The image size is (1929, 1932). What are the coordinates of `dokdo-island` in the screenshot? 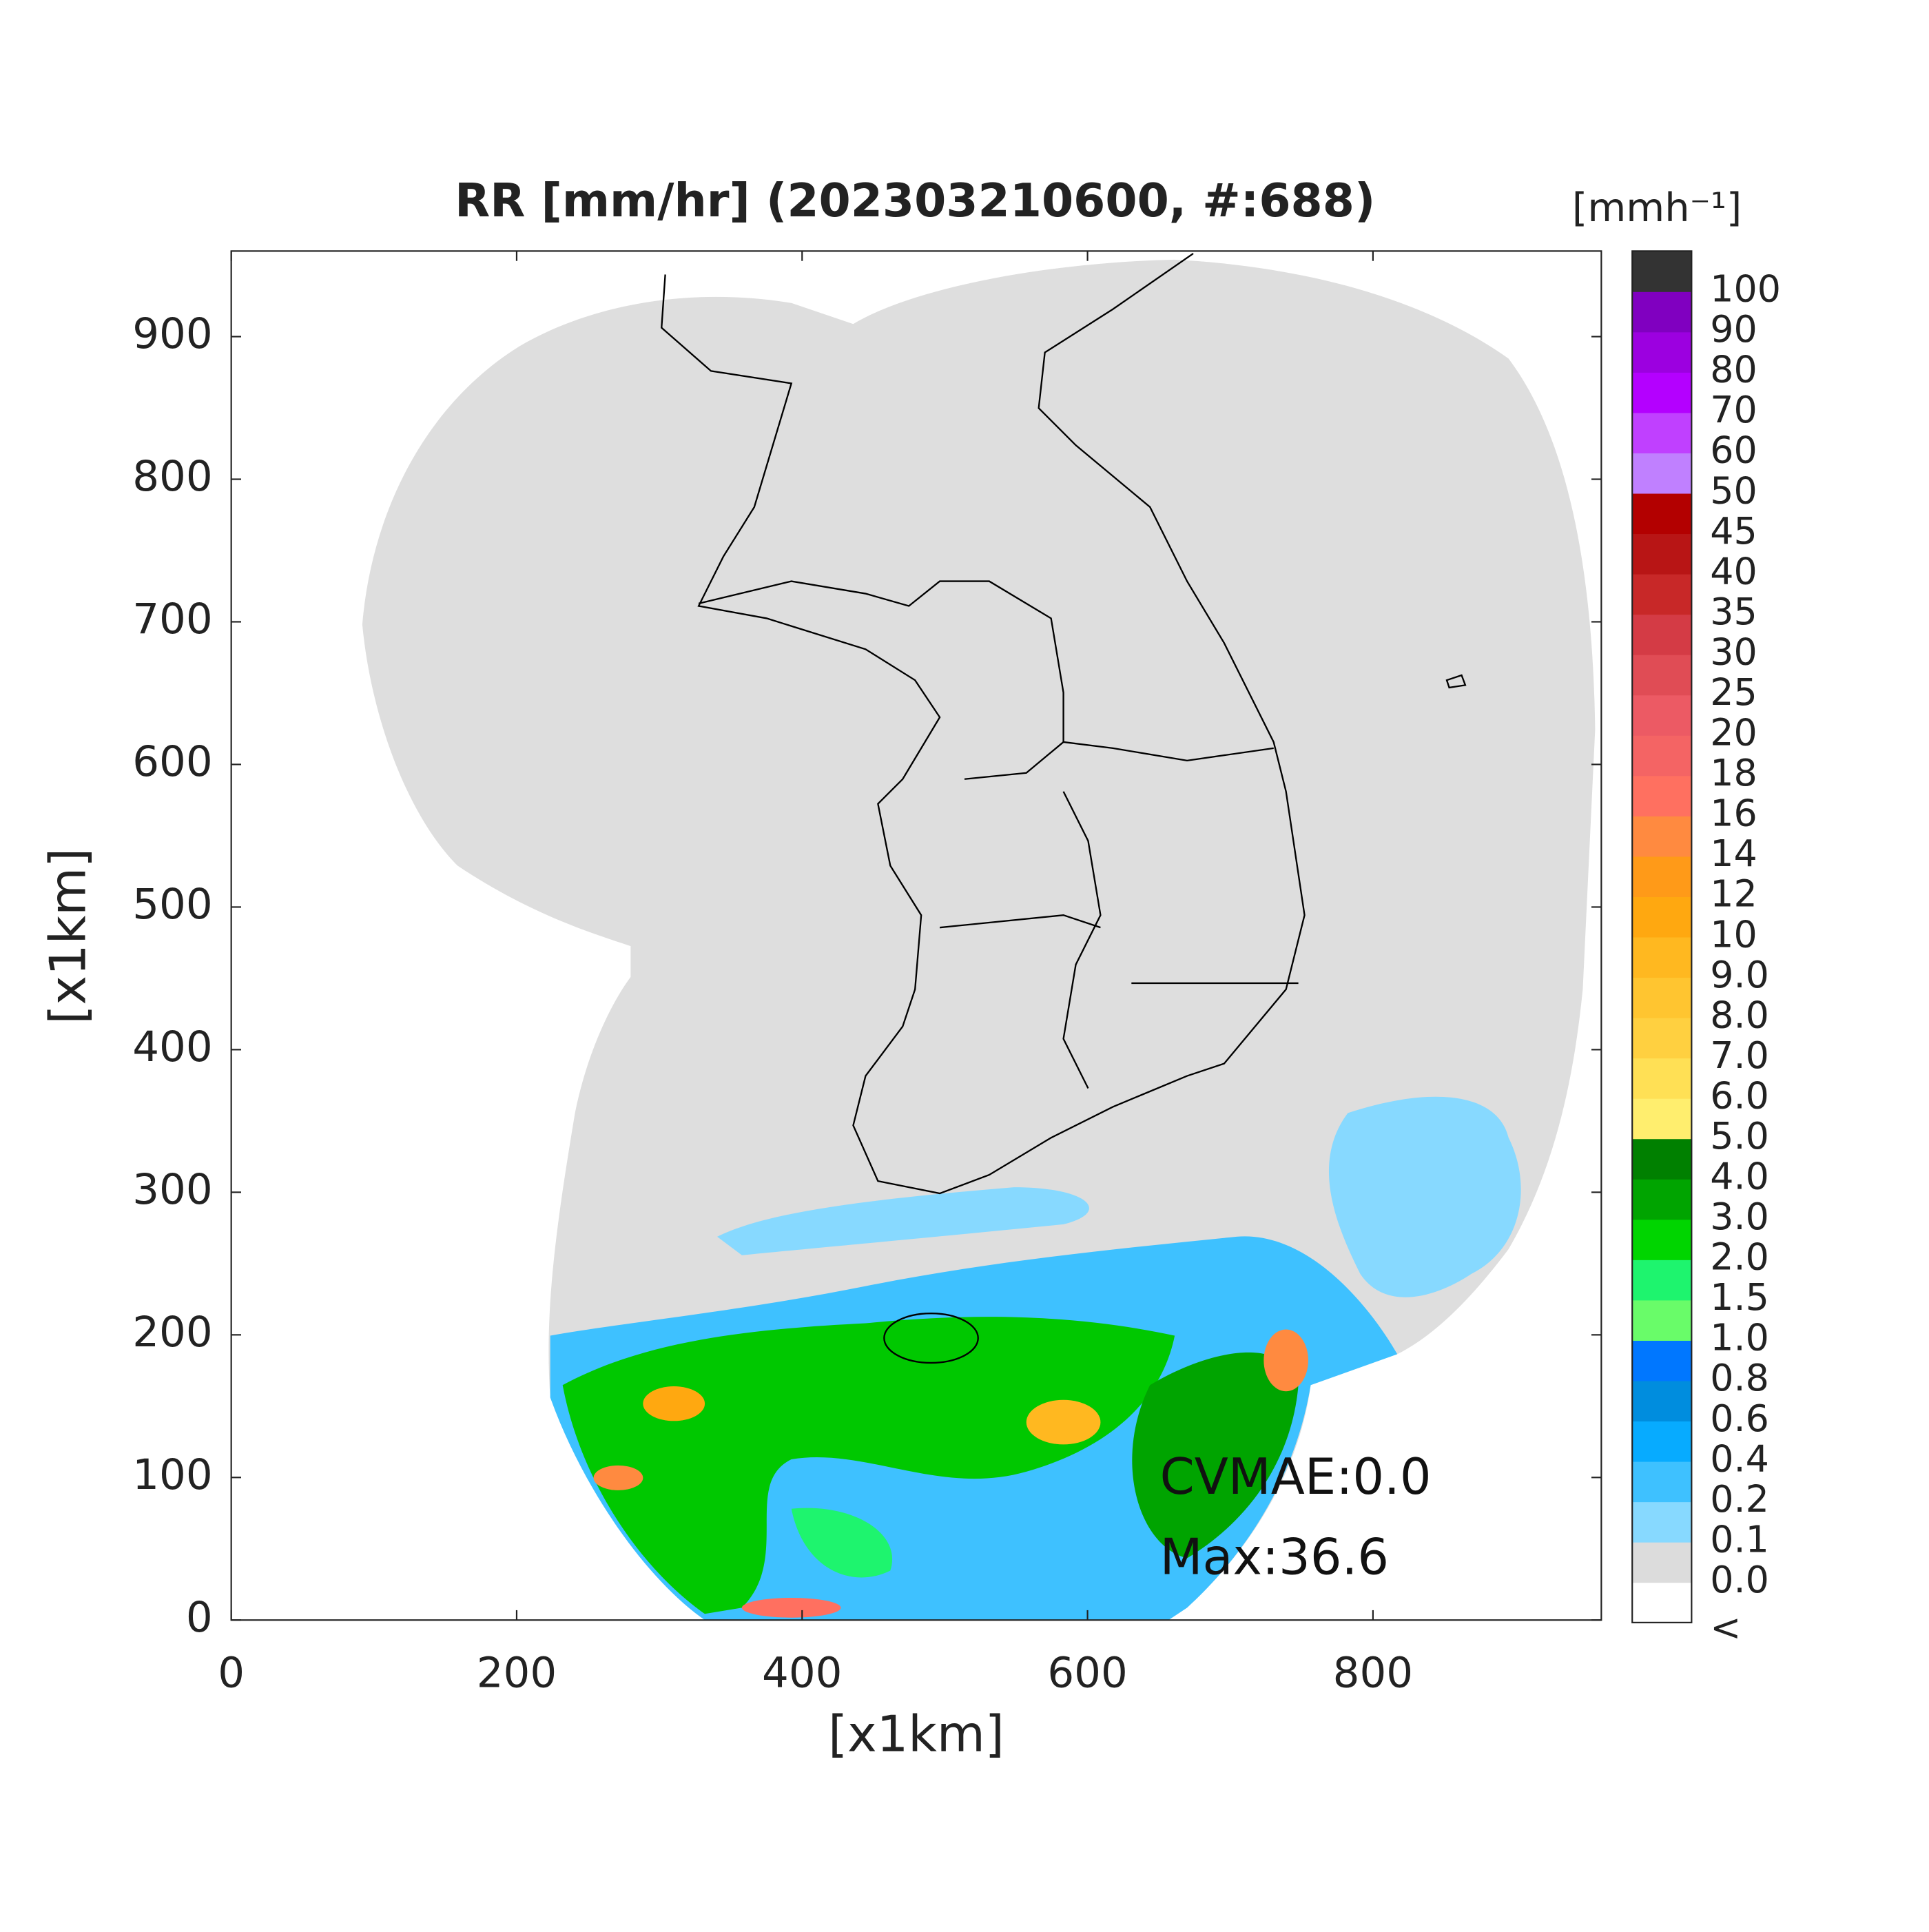 It's located at (1456, 681).